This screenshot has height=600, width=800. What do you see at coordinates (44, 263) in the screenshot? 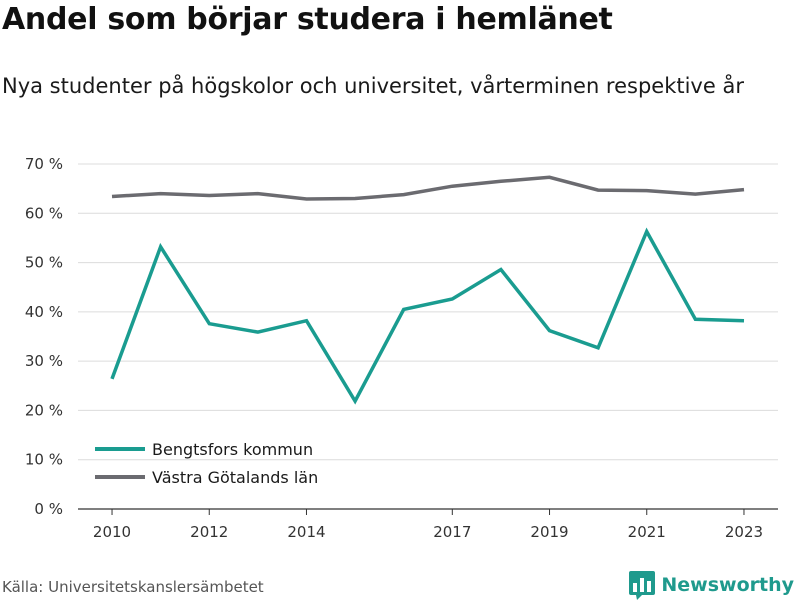
I see `y-tick-label: 50 %` at bounding box center [44, 263].